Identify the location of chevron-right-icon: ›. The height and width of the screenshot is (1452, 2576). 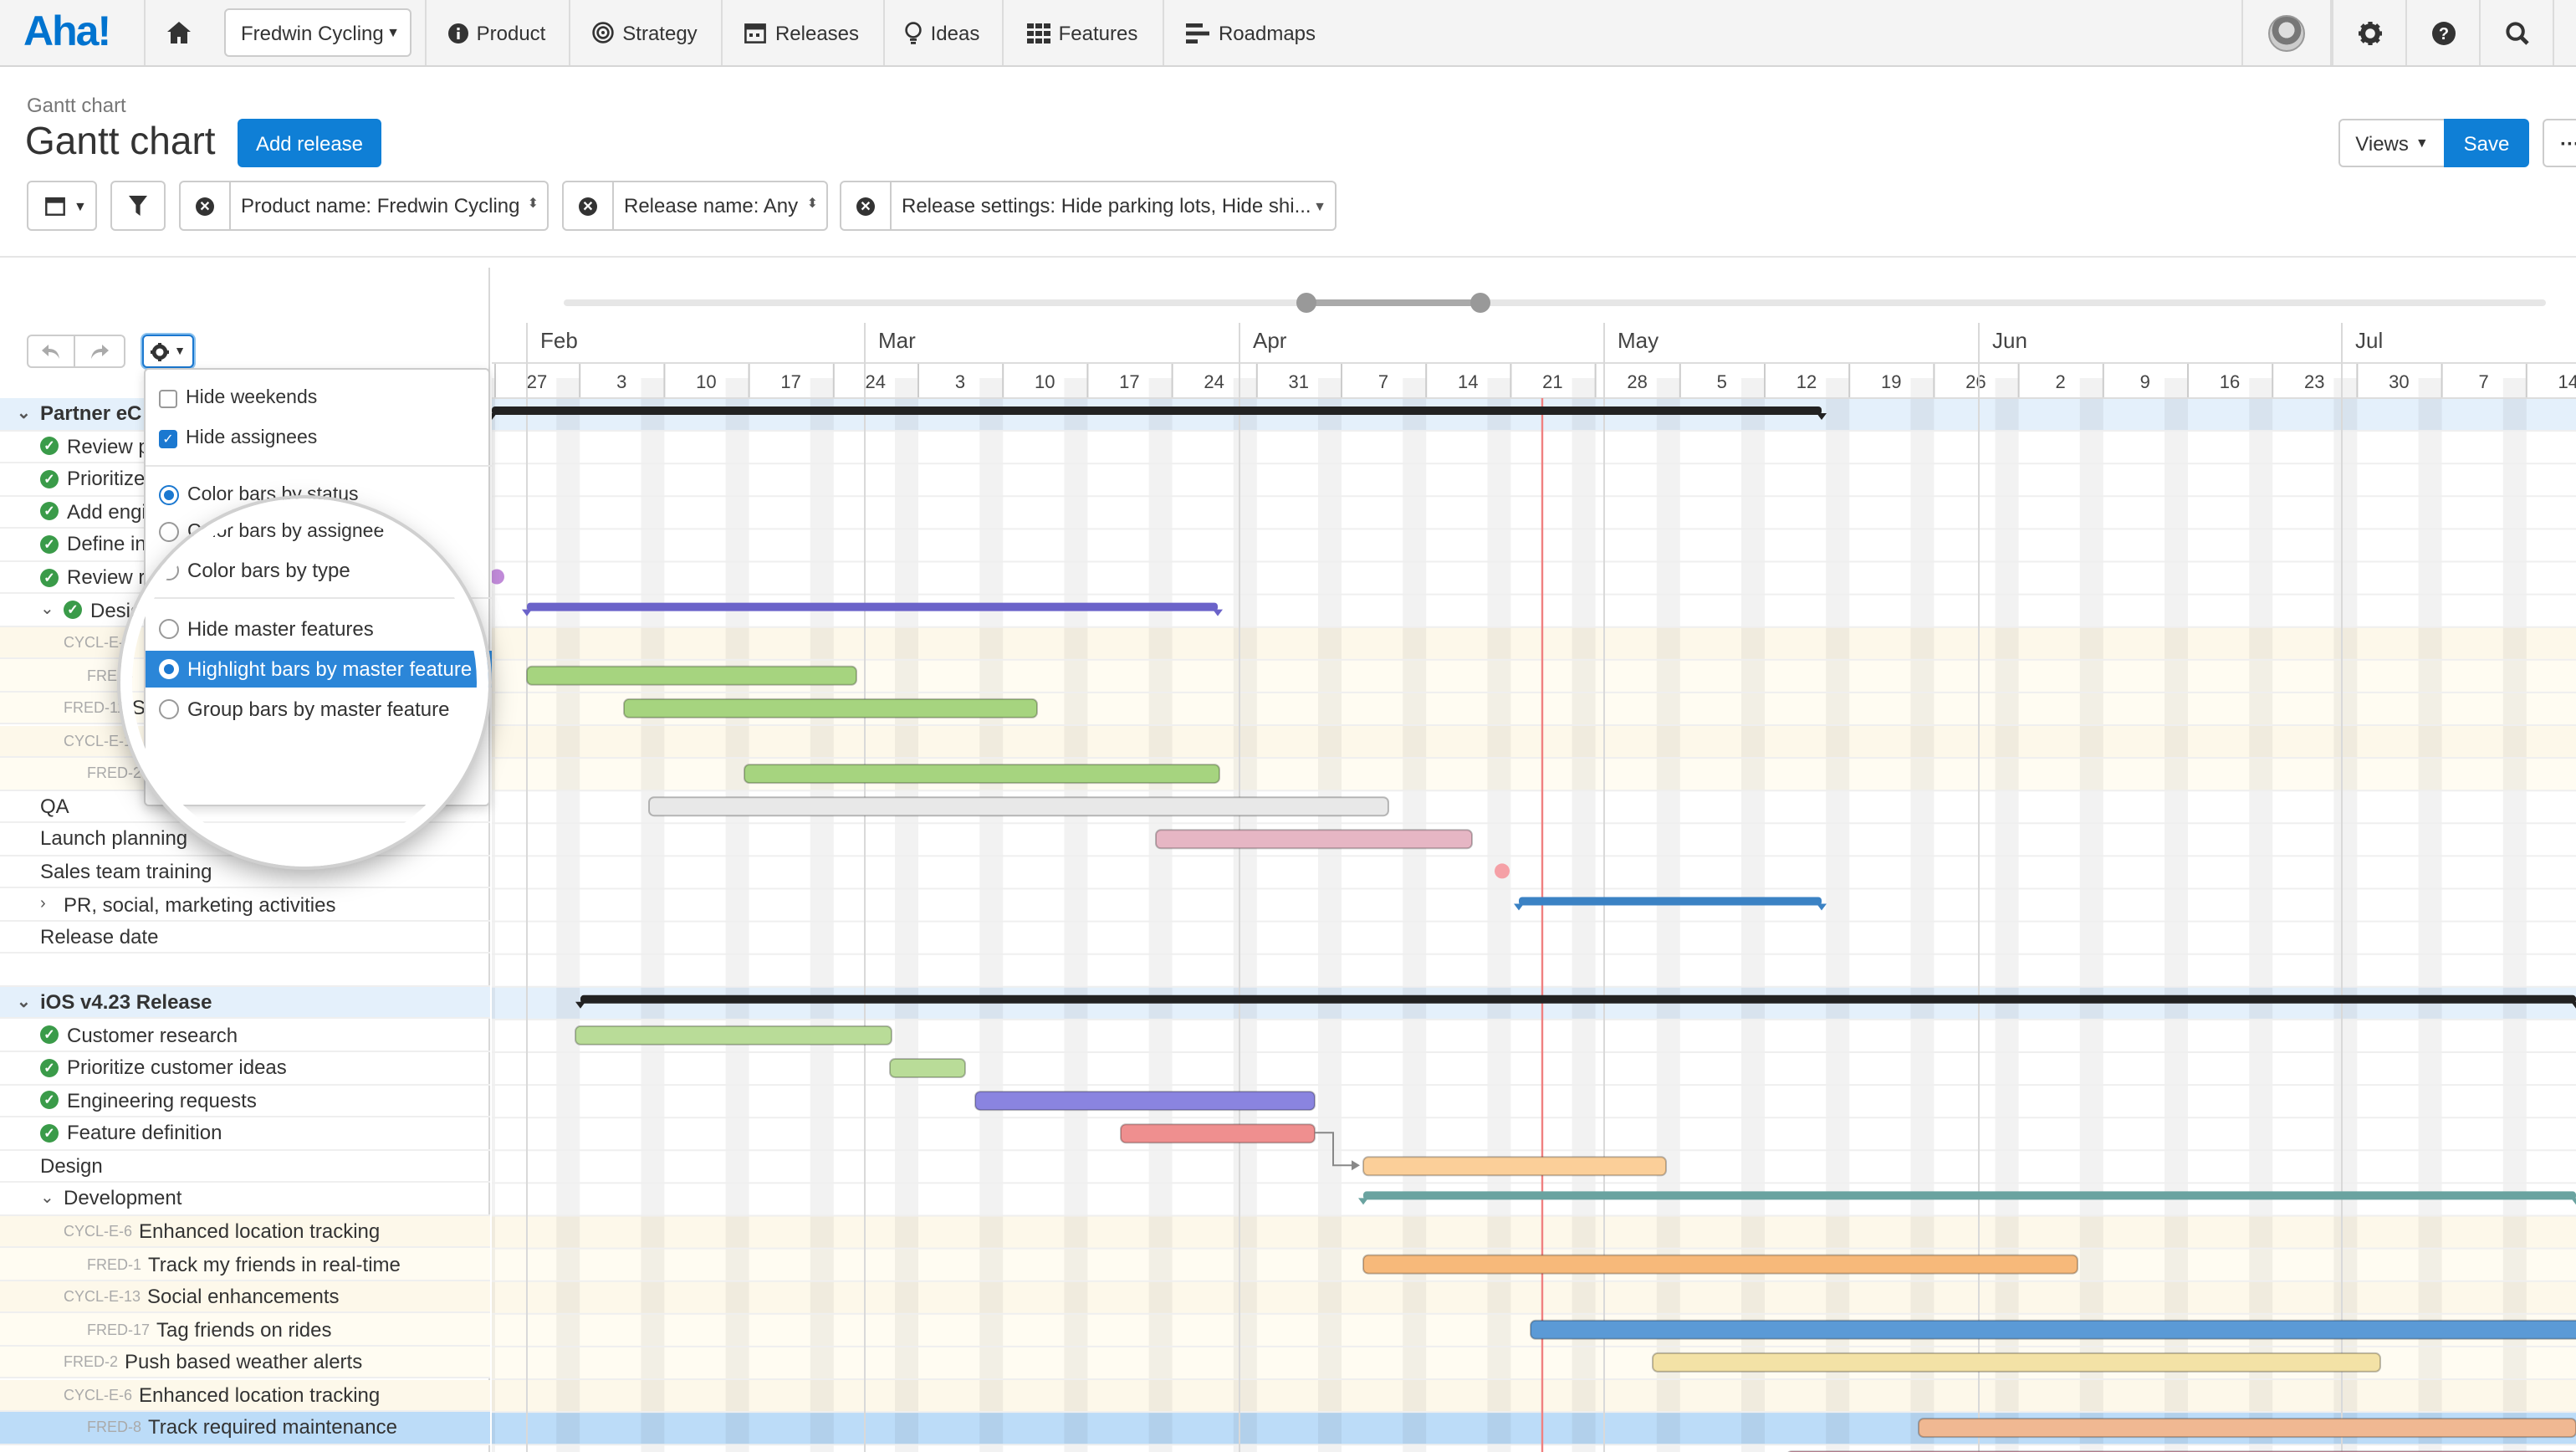
(43, 904).